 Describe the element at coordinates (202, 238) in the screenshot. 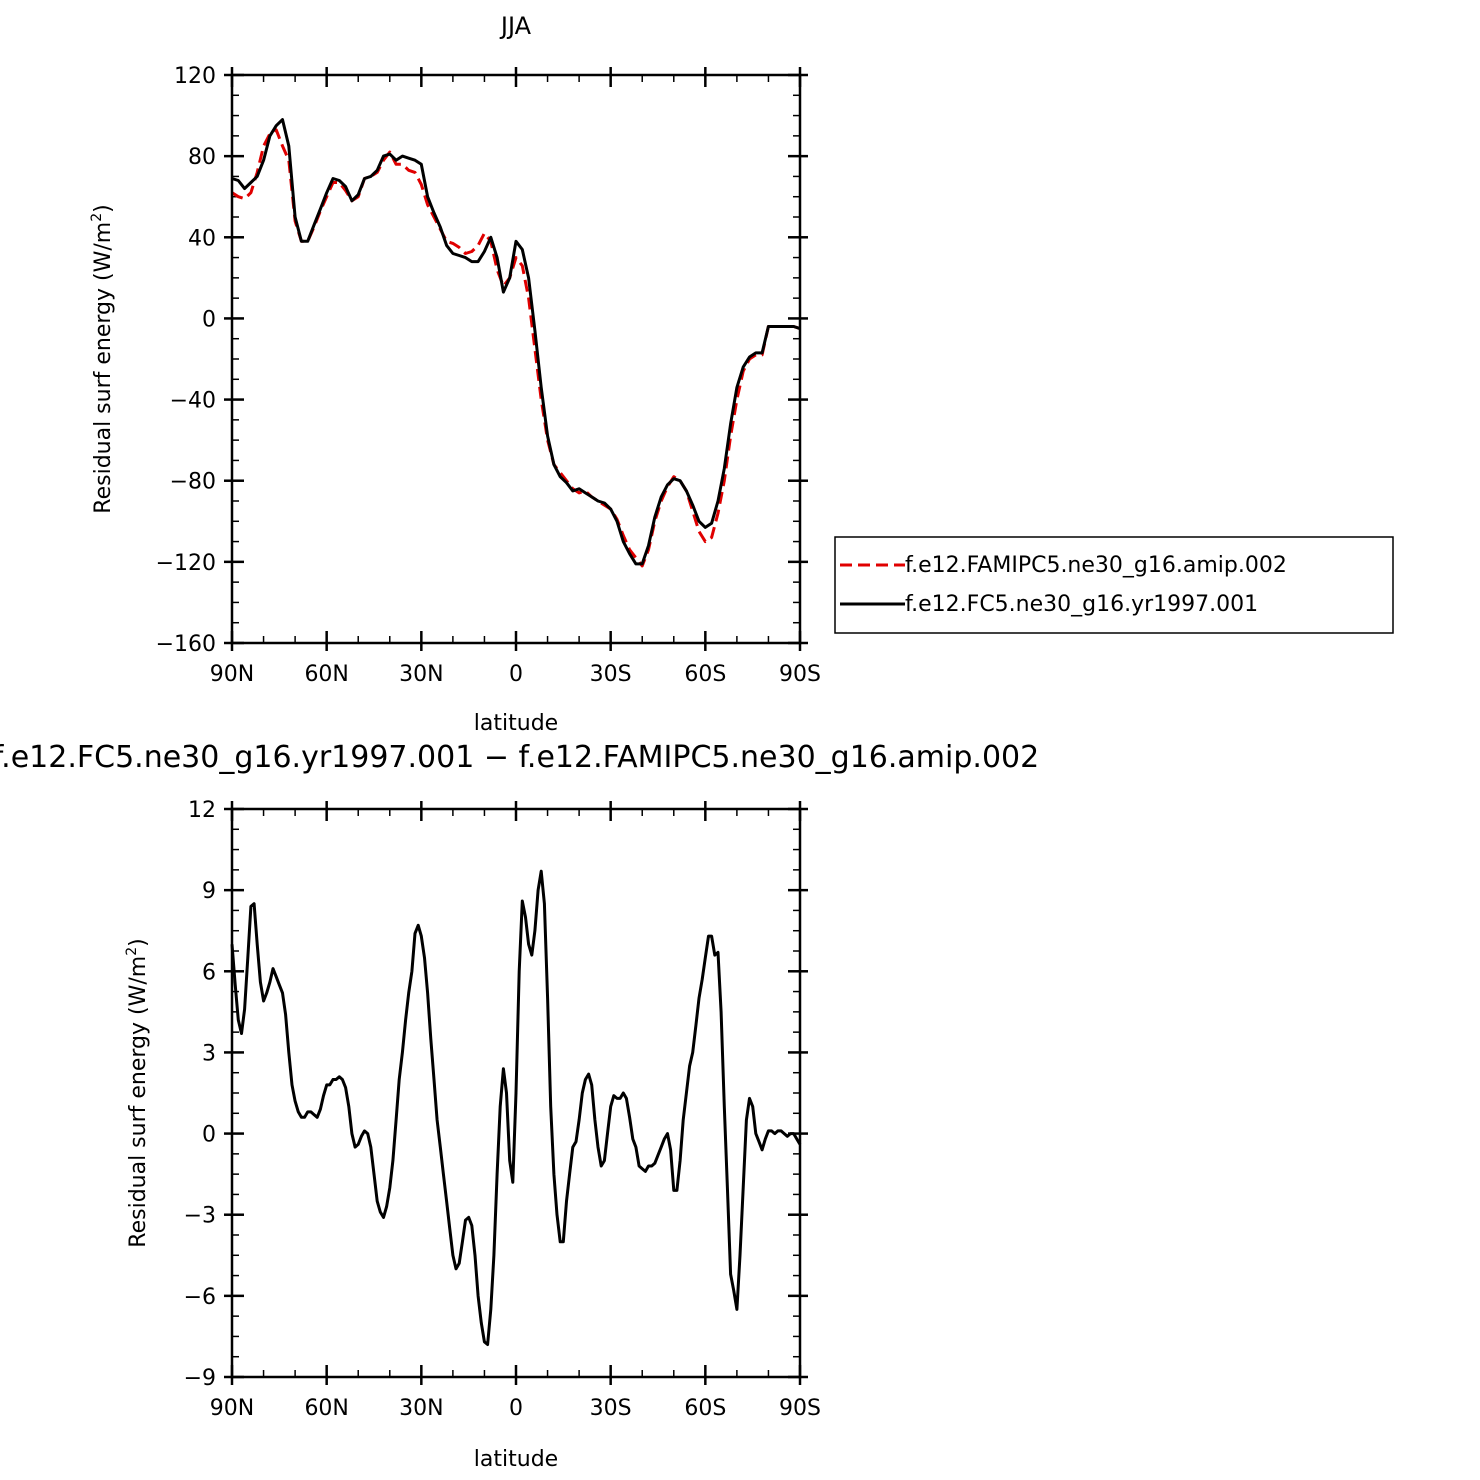

I see `top-y-tick-label: 40` at that location.